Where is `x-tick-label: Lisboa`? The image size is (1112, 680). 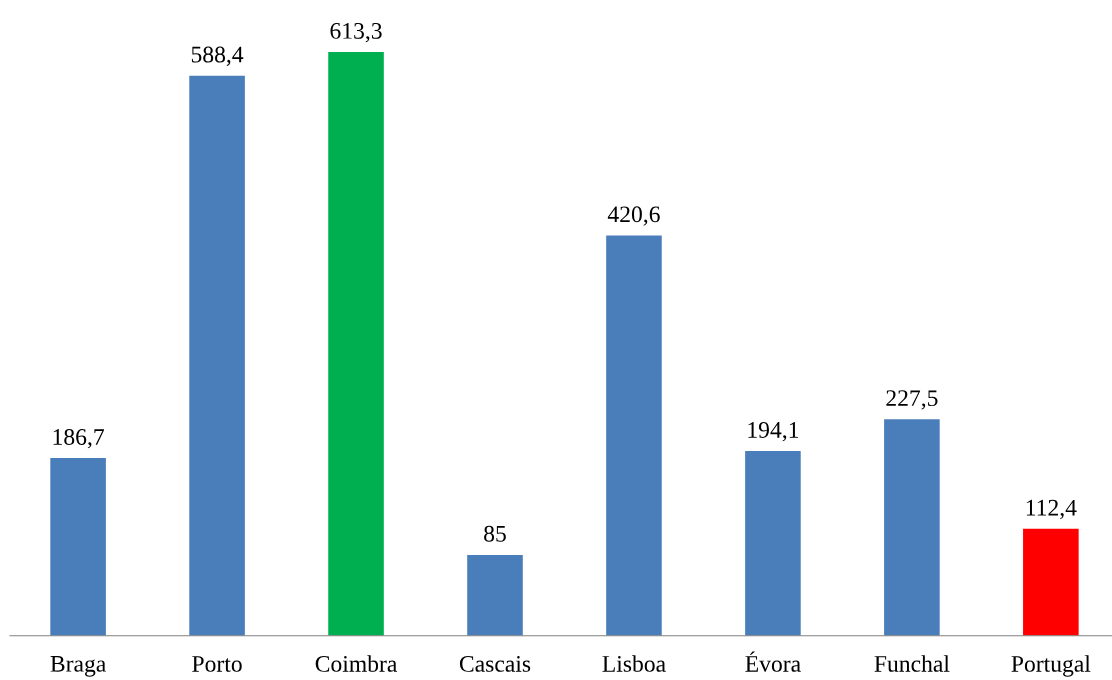
x-tick-label: Lisboa is located at coordinates (634, 663).